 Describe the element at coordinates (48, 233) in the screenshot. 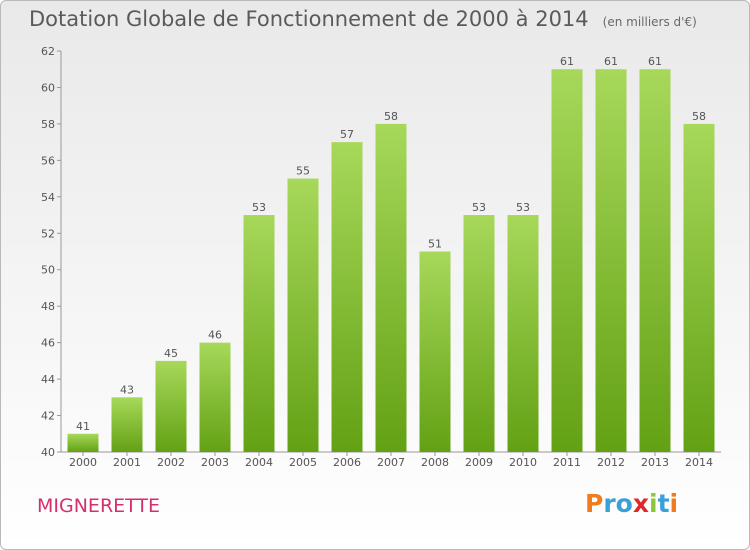

I see `y-tick-label: 52` at that location.